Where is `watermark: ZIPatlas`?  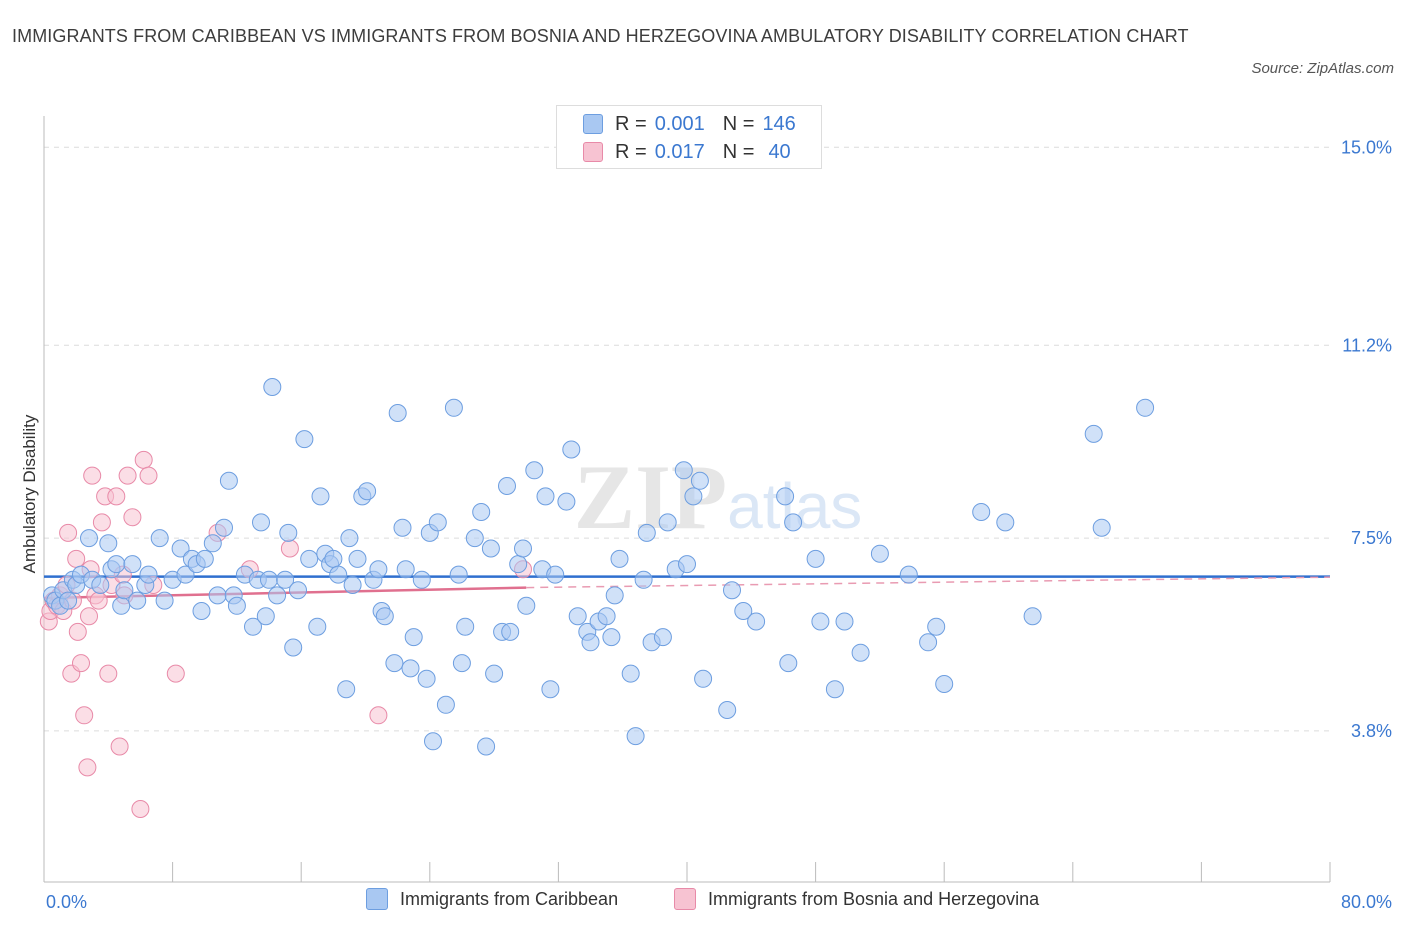 watermark: ZIPatlas is located at coordinates (718, 497).